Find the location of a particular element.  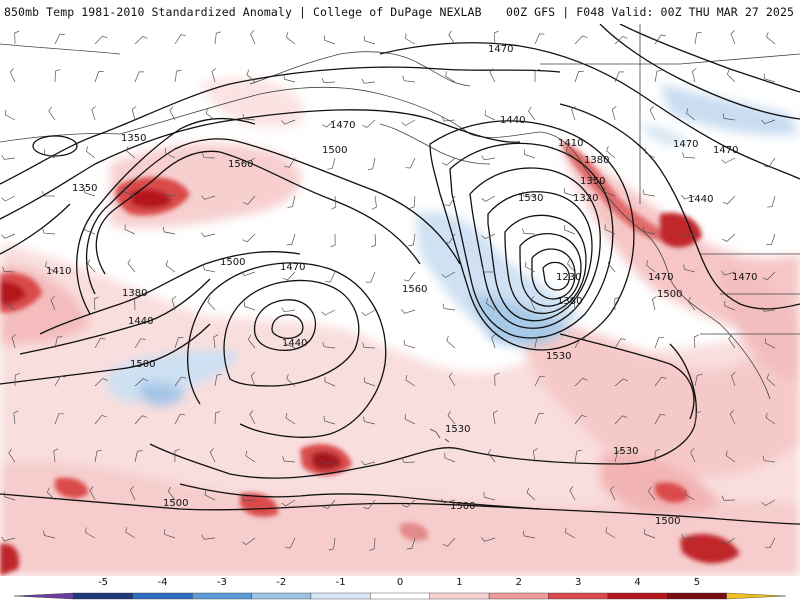

contour-label: 1410 is located at coordinates (570, 143).